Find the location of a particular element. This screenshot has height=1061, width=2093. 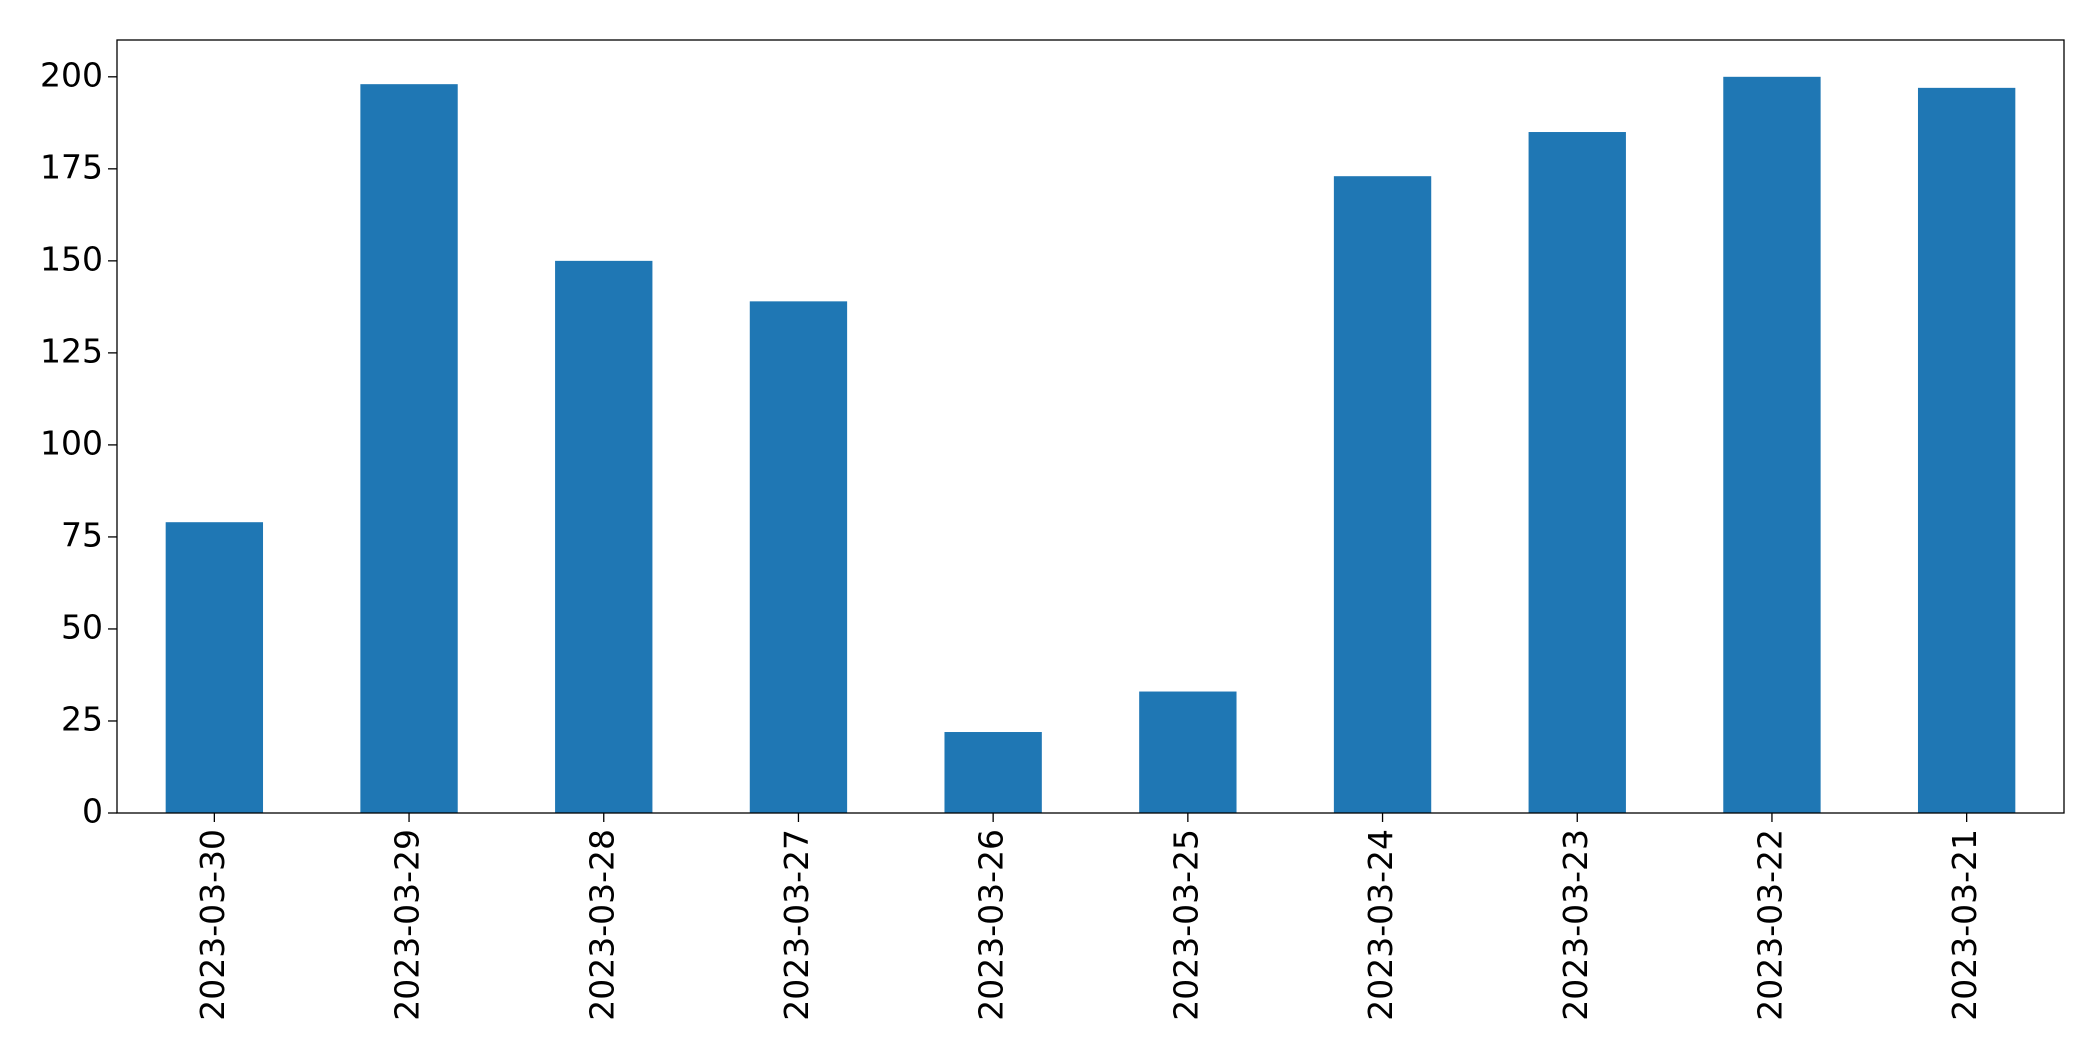

x-tick-label: 2023-03-28 is located at coordinates (601, 925).